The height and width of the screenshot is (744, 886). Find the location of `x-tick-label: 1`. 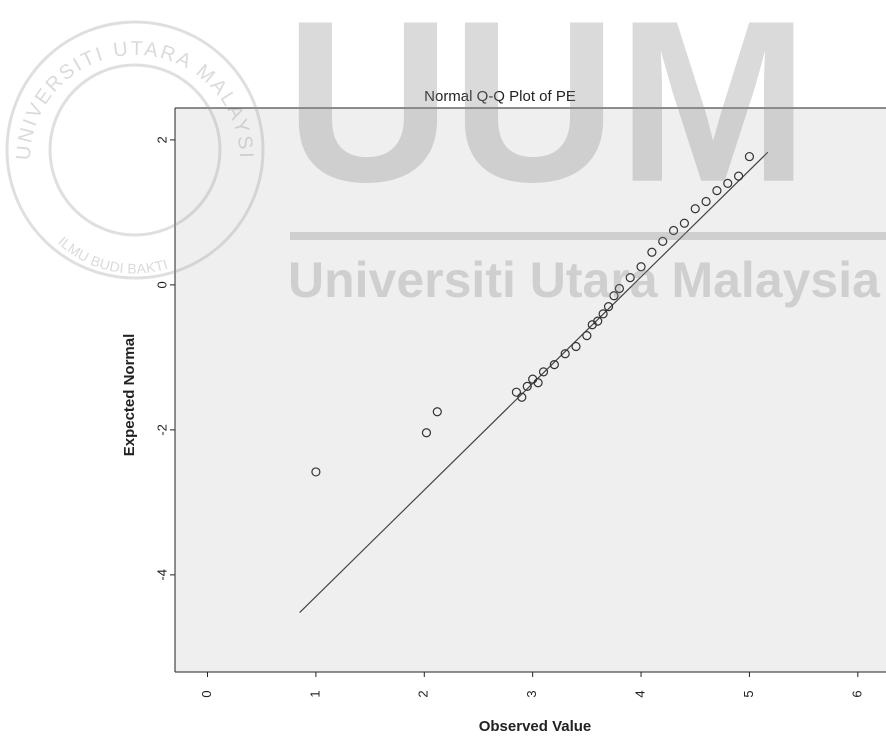

x-tick-label: 1 is located at coordinates (314, 693).